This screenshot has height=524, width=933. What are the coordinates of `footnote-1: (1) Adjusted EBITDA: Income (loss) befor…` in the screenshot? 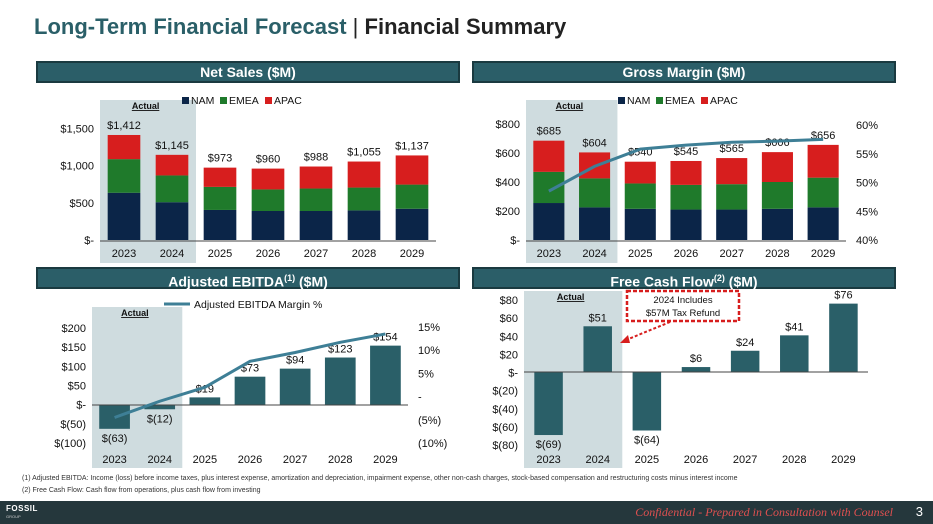 It's located at (380, 478).